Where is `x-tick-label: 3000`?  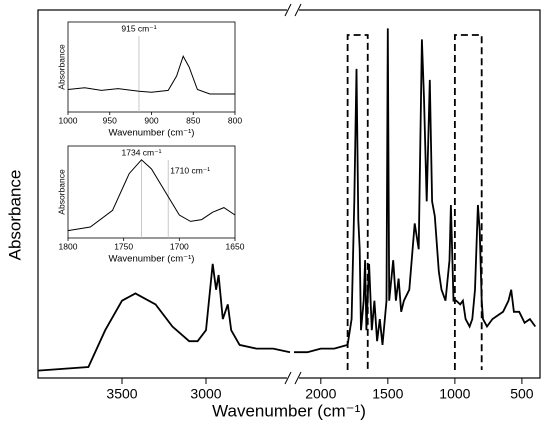 x-tick-label: 3000 is located at coordinates (205, 394).